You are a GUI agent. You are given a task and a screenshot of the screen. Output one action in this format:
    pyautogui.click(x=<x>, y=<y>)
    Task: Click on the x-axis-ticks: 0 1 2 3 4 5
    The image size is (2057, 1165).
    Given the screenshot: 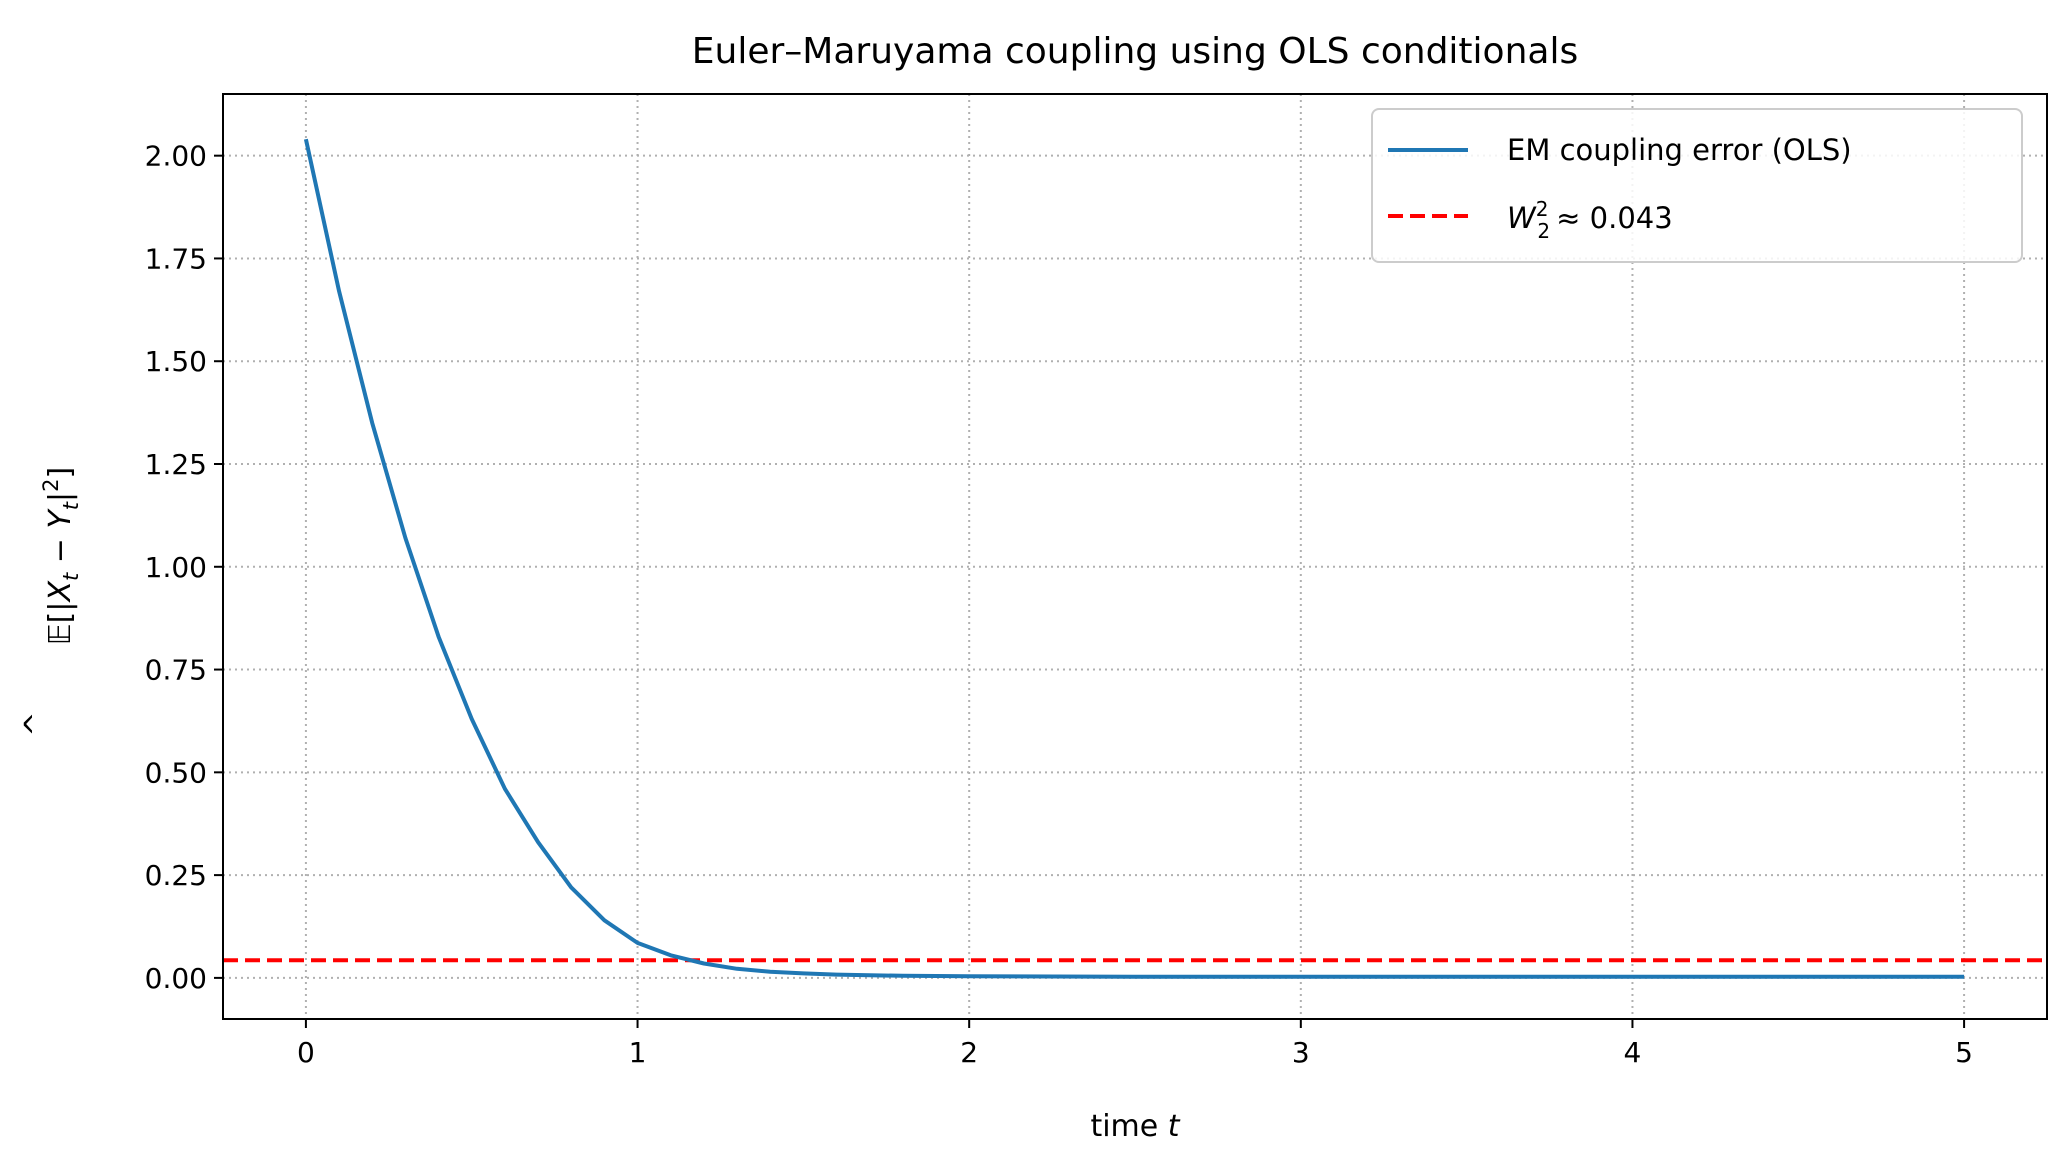 What is the action you would take?
    pyautogui.click(x=1135, y=1044)
    